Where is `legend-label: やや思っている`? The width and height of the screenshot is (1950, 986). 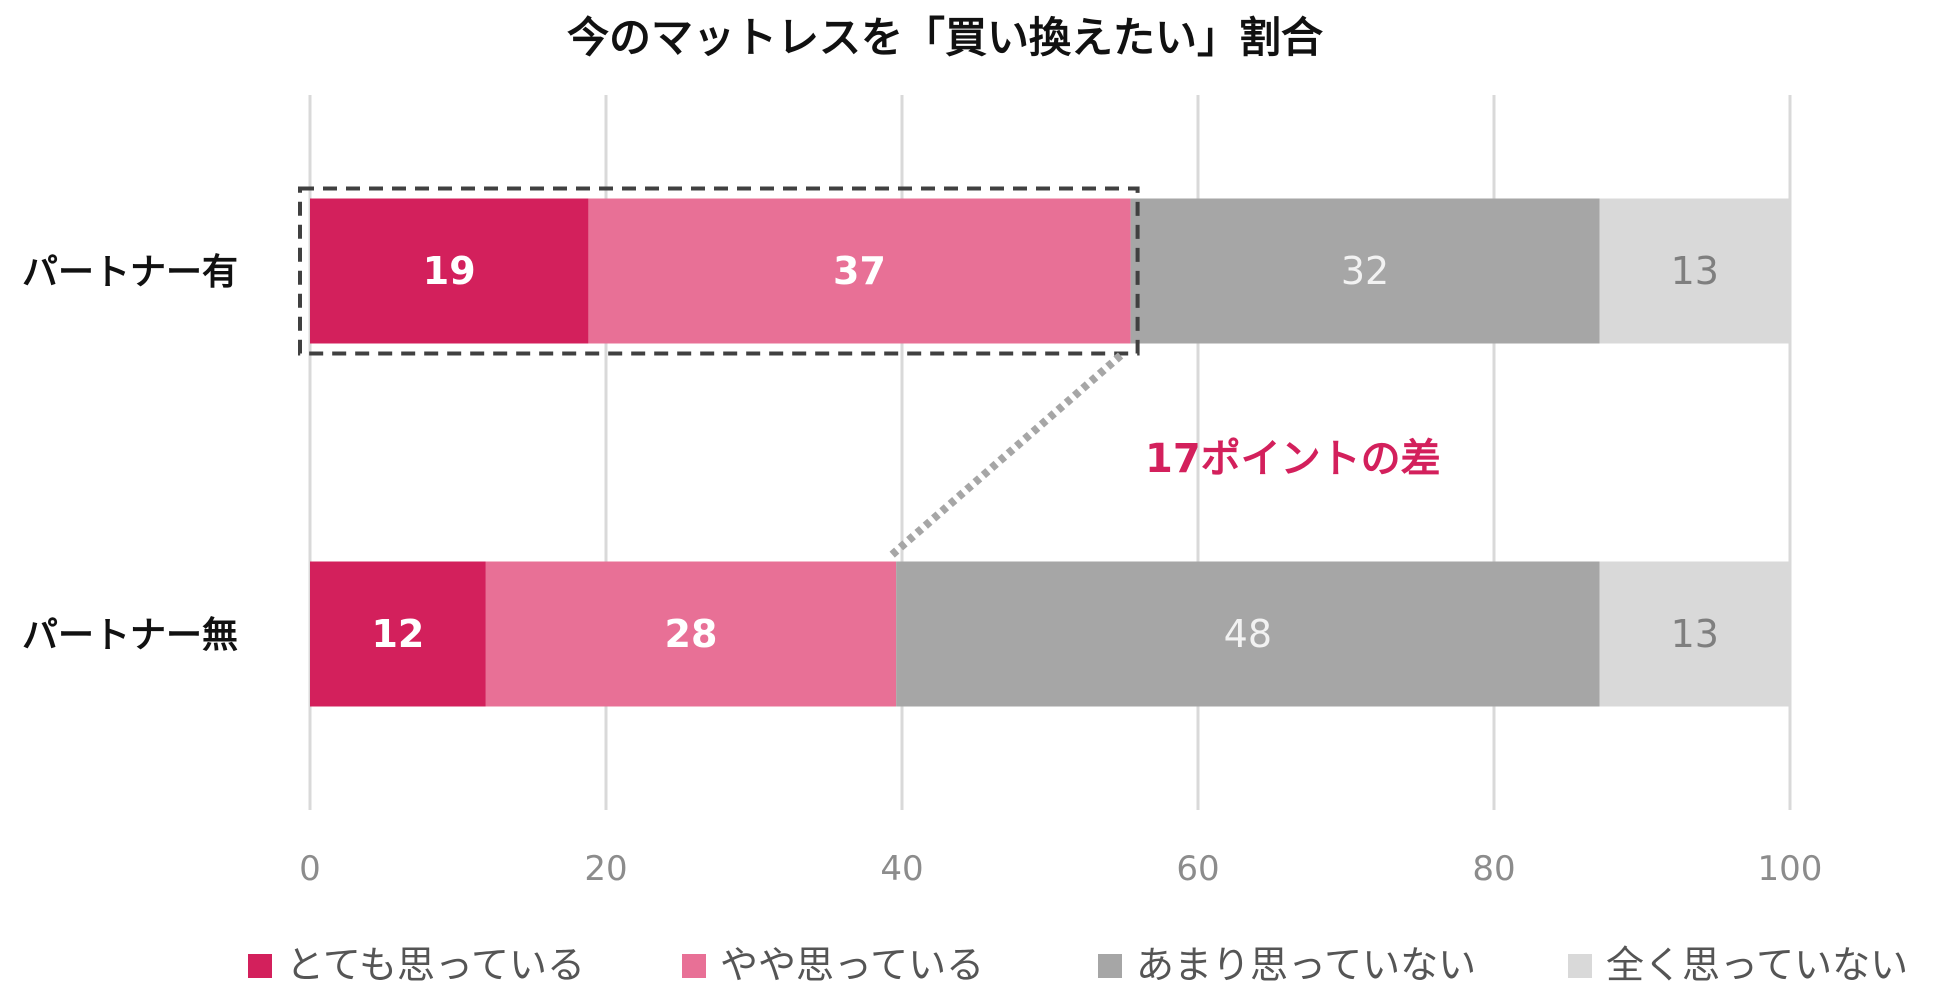
legend-label: やや思っている is located at coordinates (852, 964).